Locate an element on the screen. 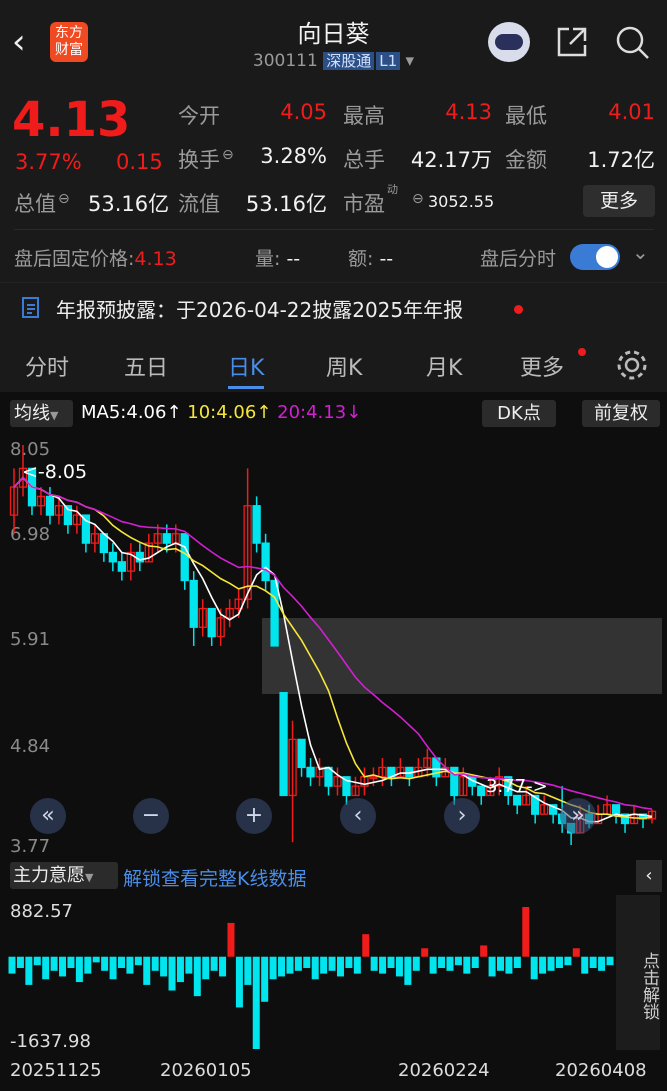 The height and width of the screenshot is (1091, 667). change-percent: 3.77% is located at coordinates (48, 162).